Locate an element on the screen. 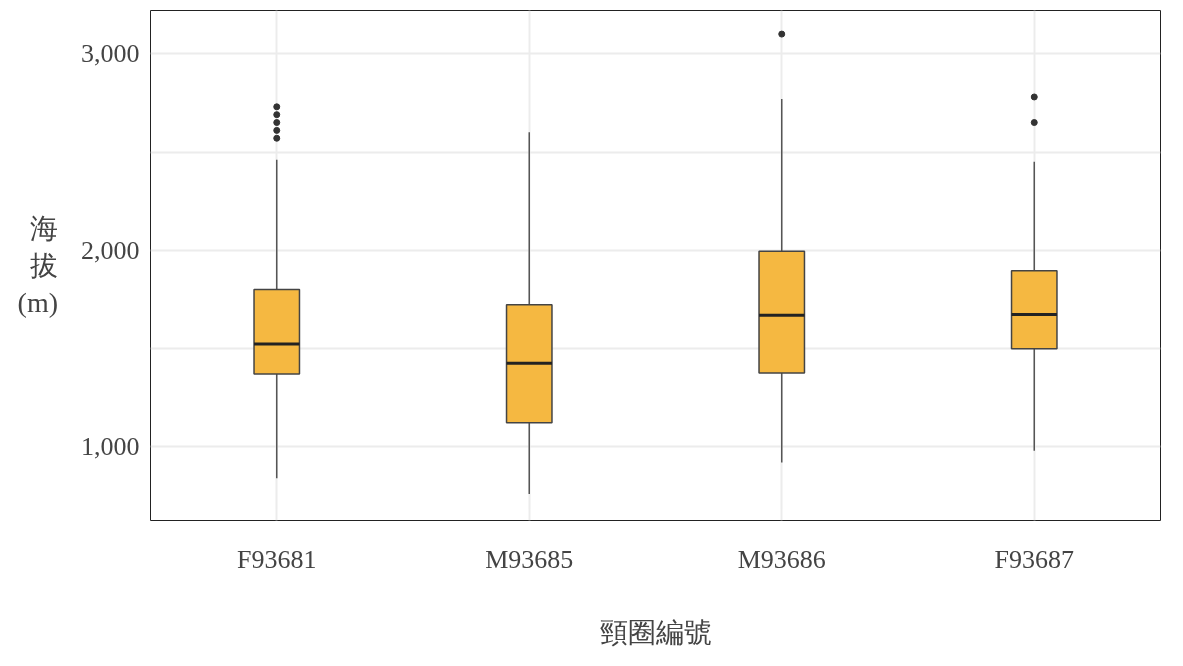 The width and height of the screenshot is (1183, 666). y-tick-label: 1,000 is located at coordinates (110, 447).